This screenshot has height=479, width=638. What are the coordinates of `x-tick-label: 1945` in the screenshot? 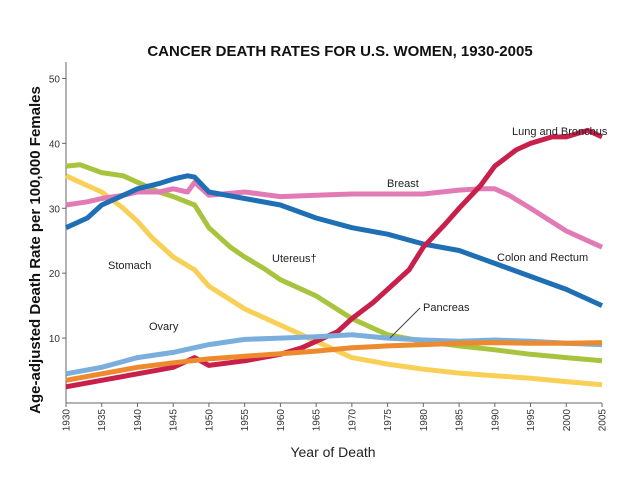 It's located at (174, 420).